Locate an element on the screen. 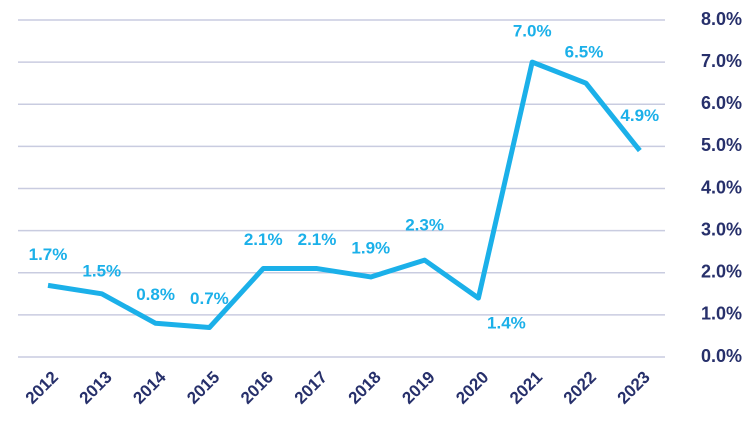 The width and height of the screenshot is (744, 431). data-label: 0.7% is located at coordinates (209, 298).